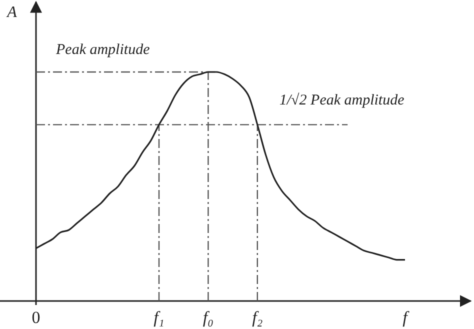 Image resolution: width=474 pixels, height=329 pixels. Describe the element at coordinates (36, 317) in the screenshot. I see `x-tick-label: 0` at that location.